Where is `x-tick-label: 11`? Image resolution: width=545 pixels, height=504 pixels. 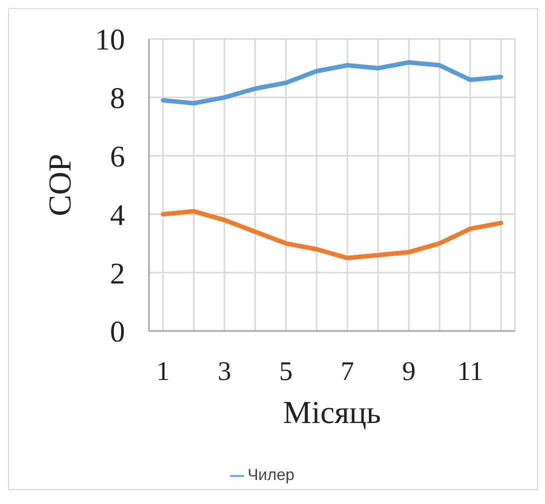 x-tick-label: 11 is located at coordinates (470, 371).